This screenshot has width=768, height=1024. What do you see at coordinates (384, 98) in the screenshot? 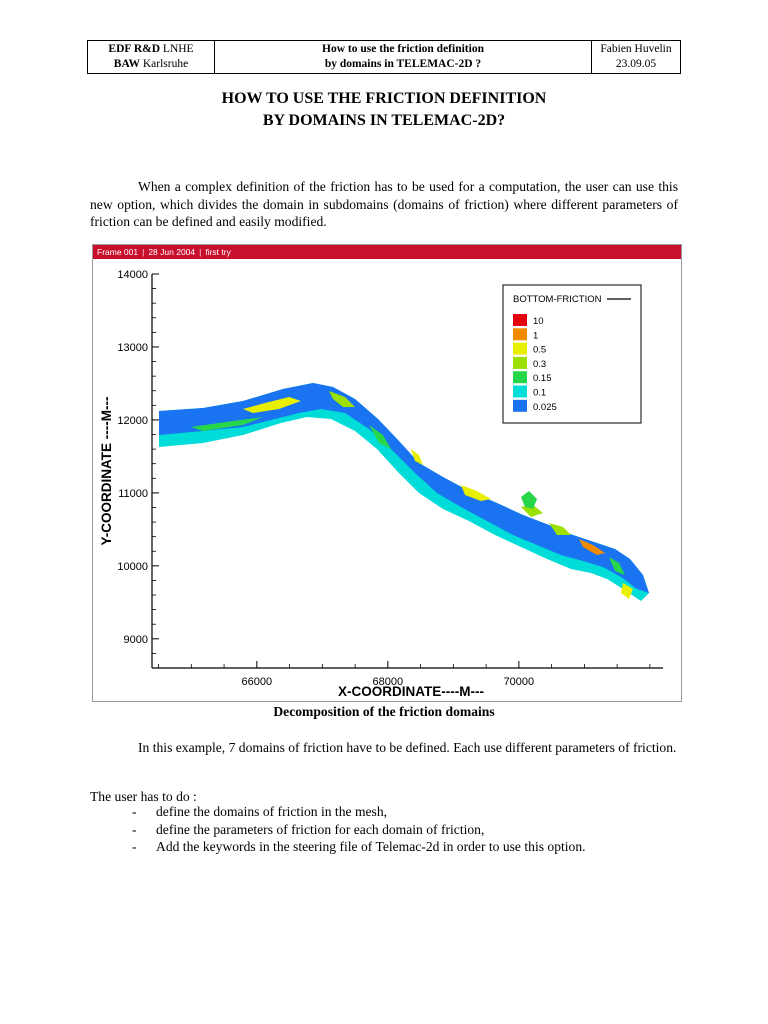
I see `page-title-line-1: HOW TO USE THE FRICTION DEFINITION` at bounding box center [384, 98].